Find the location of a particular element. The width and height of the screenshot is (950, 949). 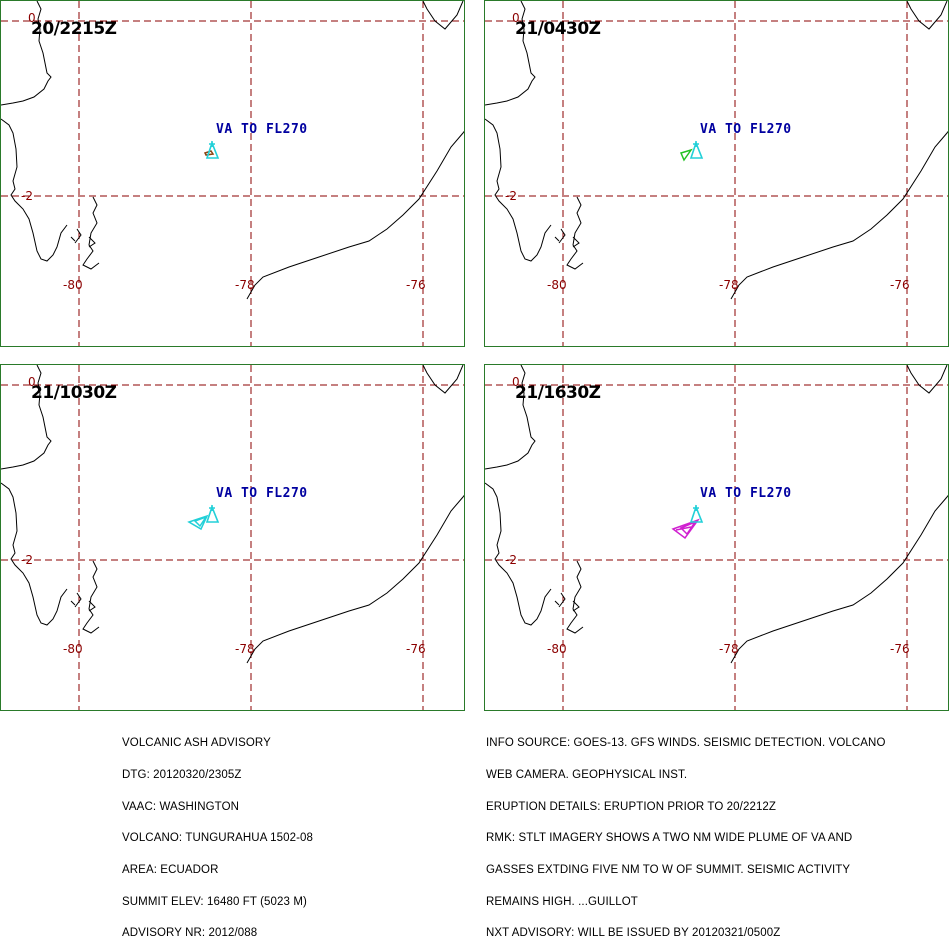

panel-timestamp: 21/0430Z is located at coordinates (558, 29).